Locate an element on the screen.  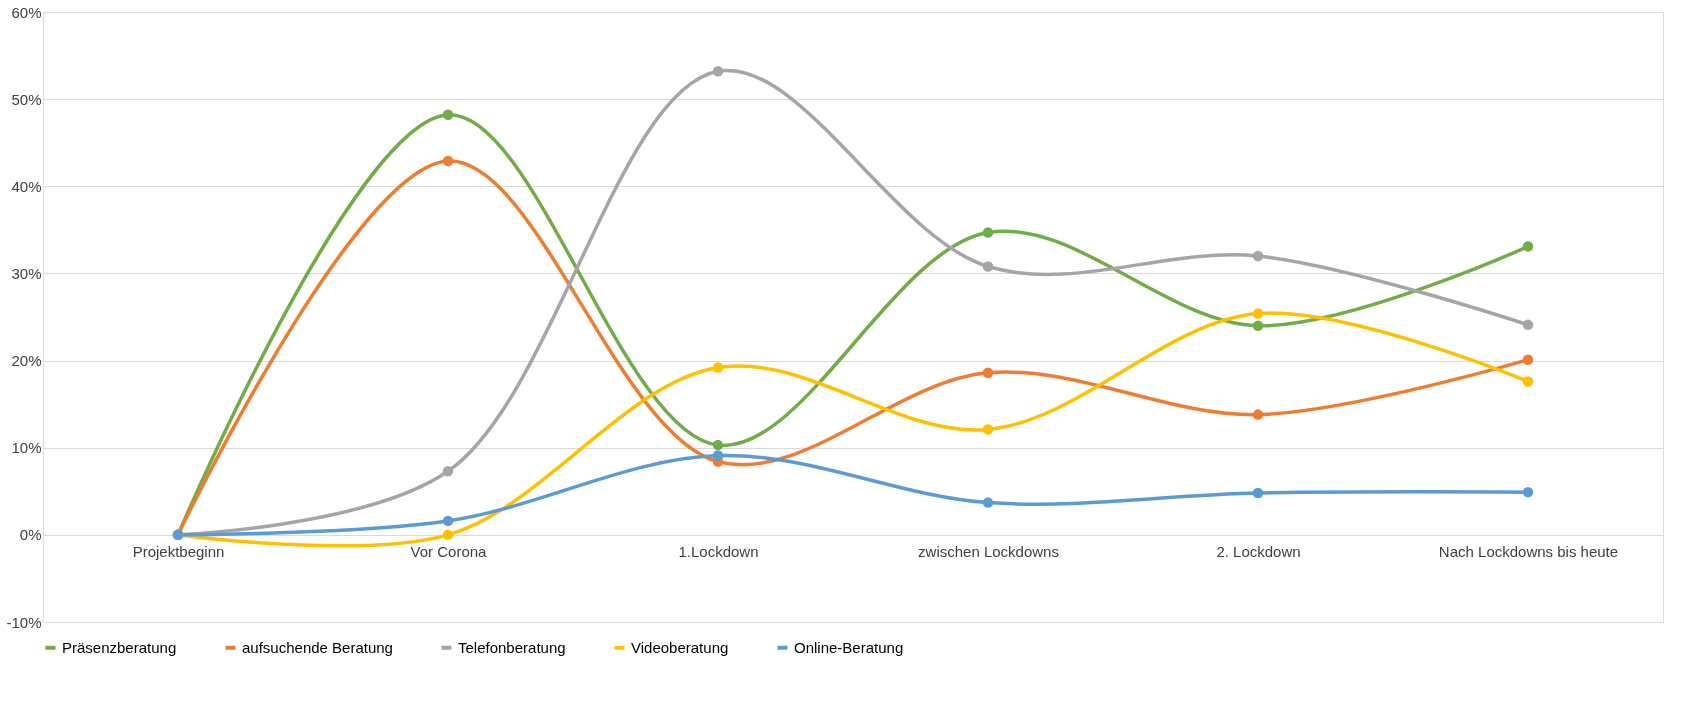
y-tick-label: 50% is located at coordinates (26, 99).